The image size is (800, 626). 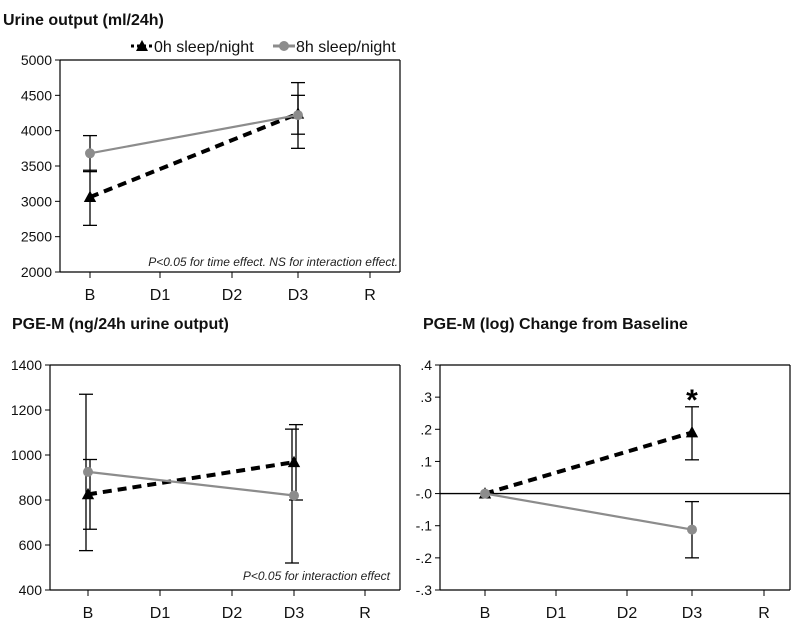 What do you see at coordinates (426, 365) in the screenshot?
I see `y-tick-label: .4` at bounding box center [426, 365].